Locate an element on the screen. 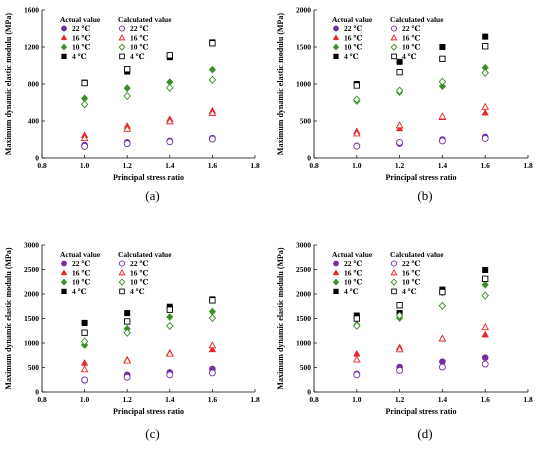 The image size is (550, 476). panel-label: (d) is located at coordinates (424, 433).